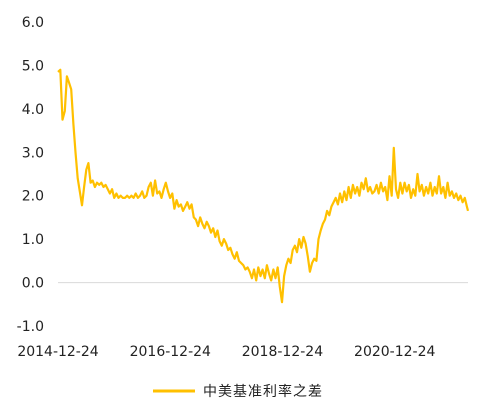 Image resolution: width=490 pixels, height=420 pixels. I want to click on y-tick-label: -1.0, so click(30, 327).